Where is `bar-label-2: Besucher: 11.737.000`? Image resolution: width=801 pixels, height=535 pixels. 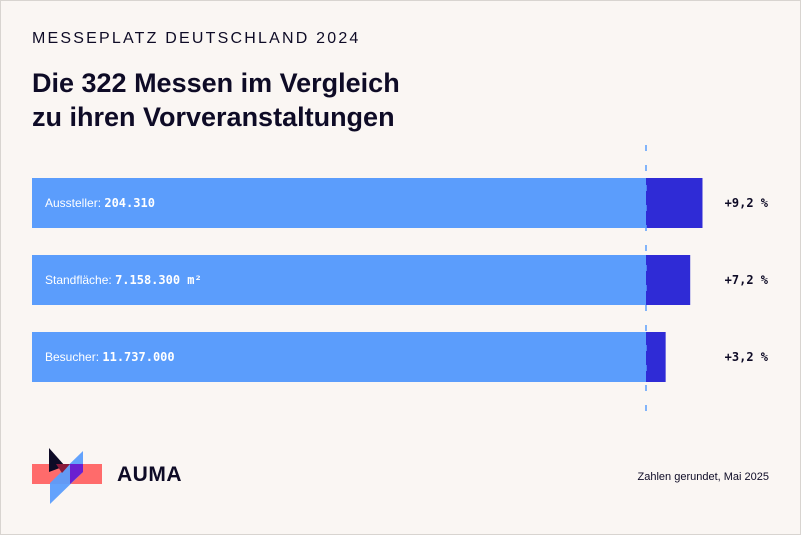
bar-label-2: Besucher: 11.737.000 is located at coordinates (110, 357).